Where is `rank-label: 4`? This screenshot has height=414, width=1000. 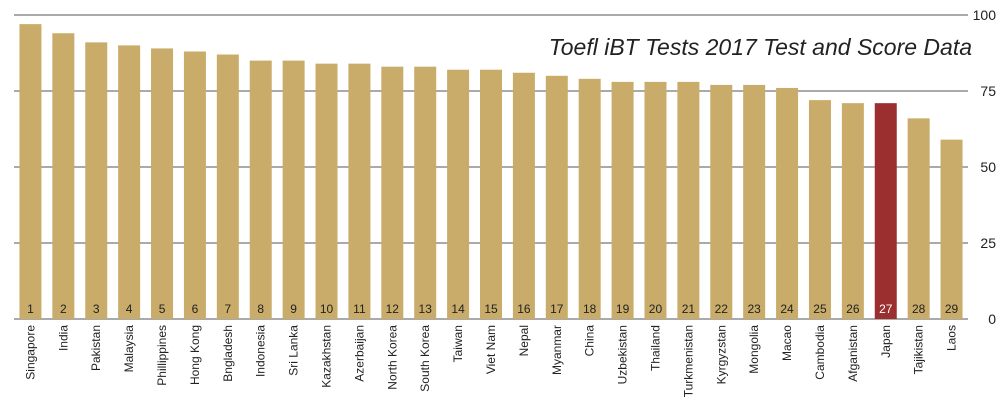
rank-label: 4 is located at coordinates (129, 309).